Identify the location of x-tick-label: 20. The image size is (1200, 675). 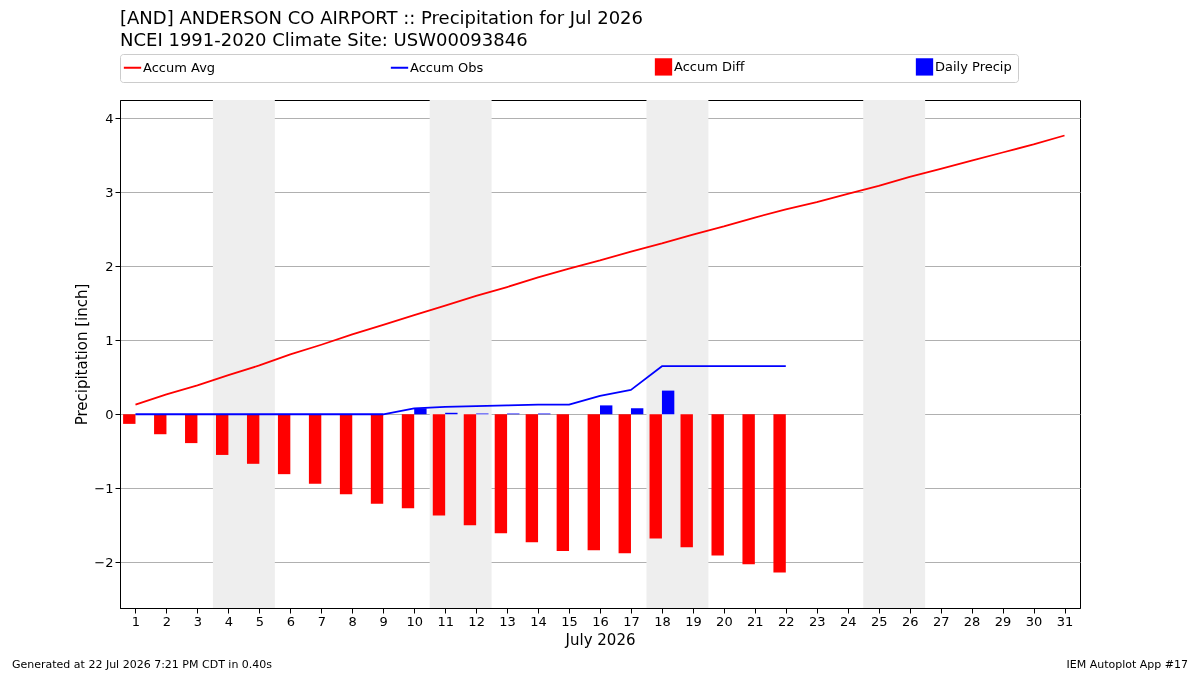
(724, 621).